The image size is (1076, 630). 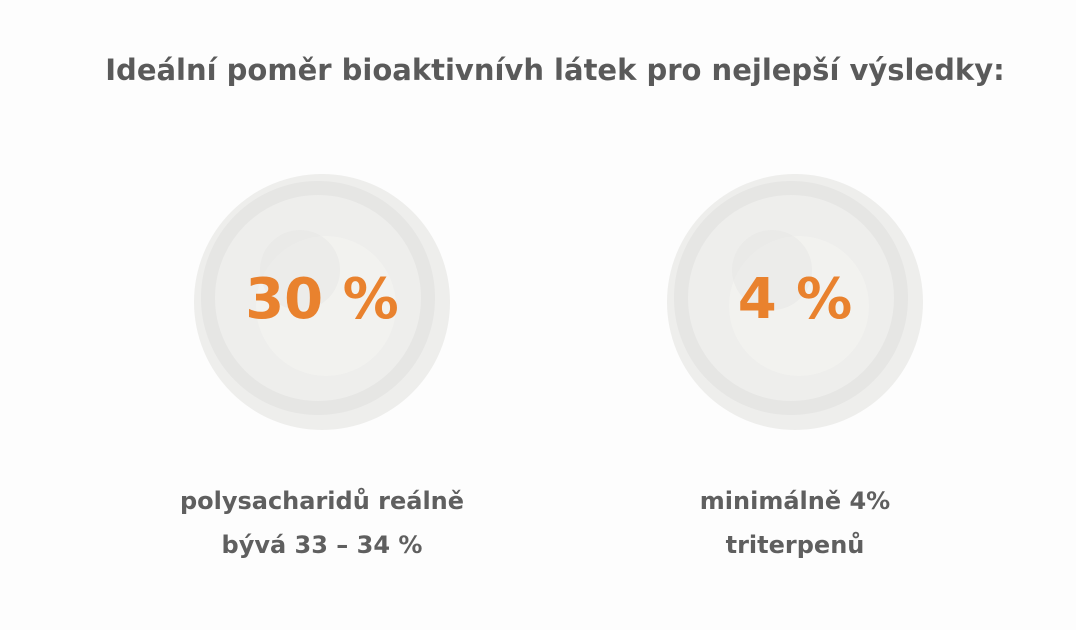 I want to click on caption-line: bývá 33 – 34 %, so click(x=322, y=545).